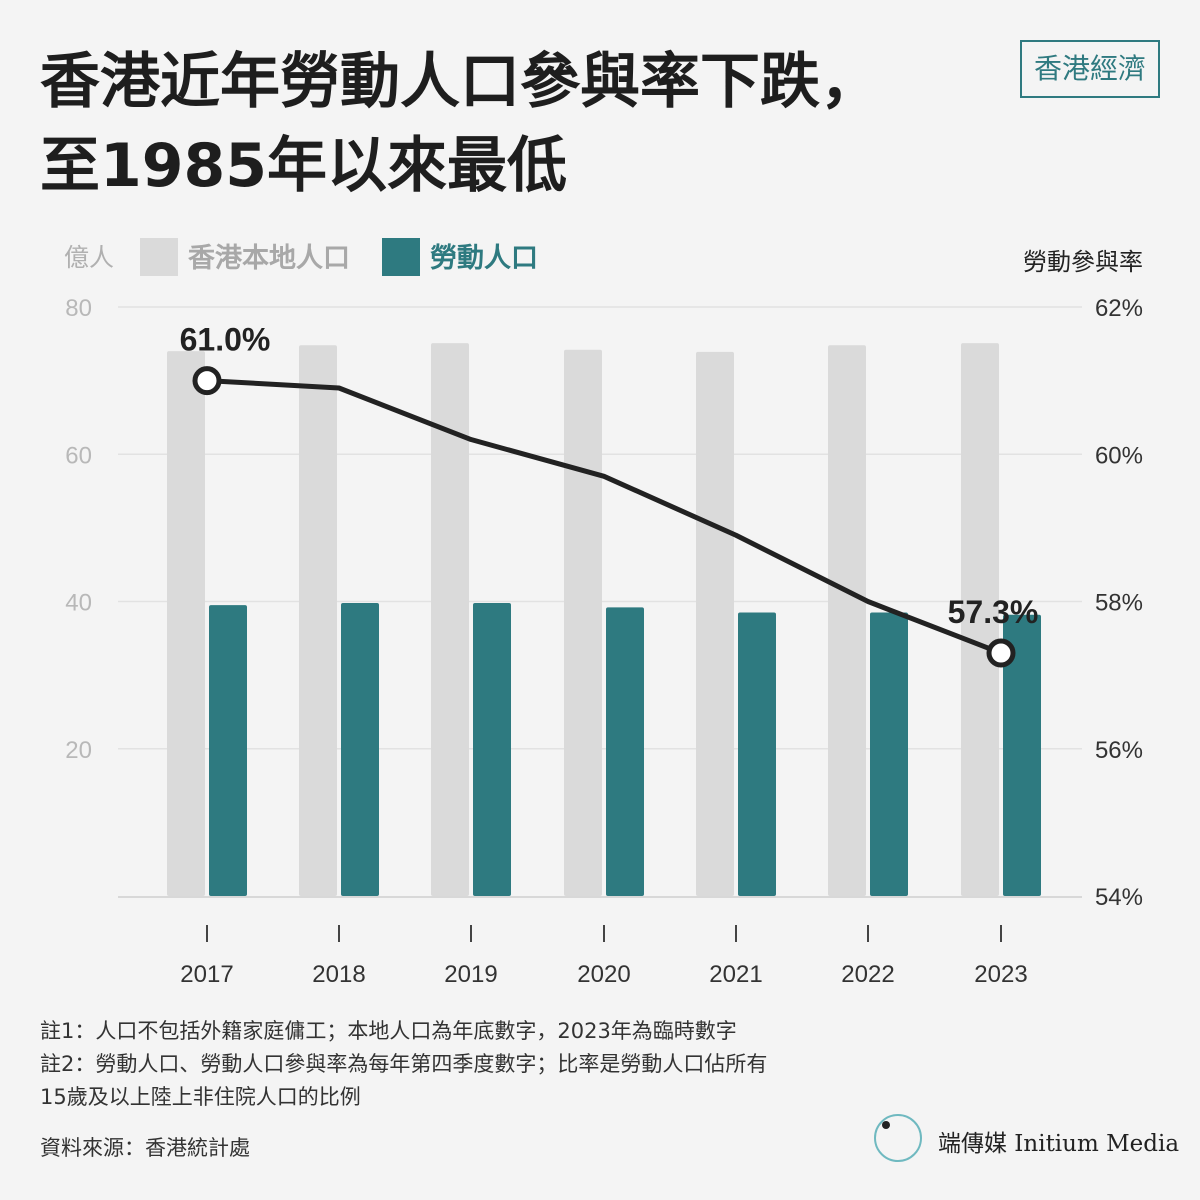  Describe the element at coordinates (207, 381) in the screenshot. I see `rate-point-2017` at that location.